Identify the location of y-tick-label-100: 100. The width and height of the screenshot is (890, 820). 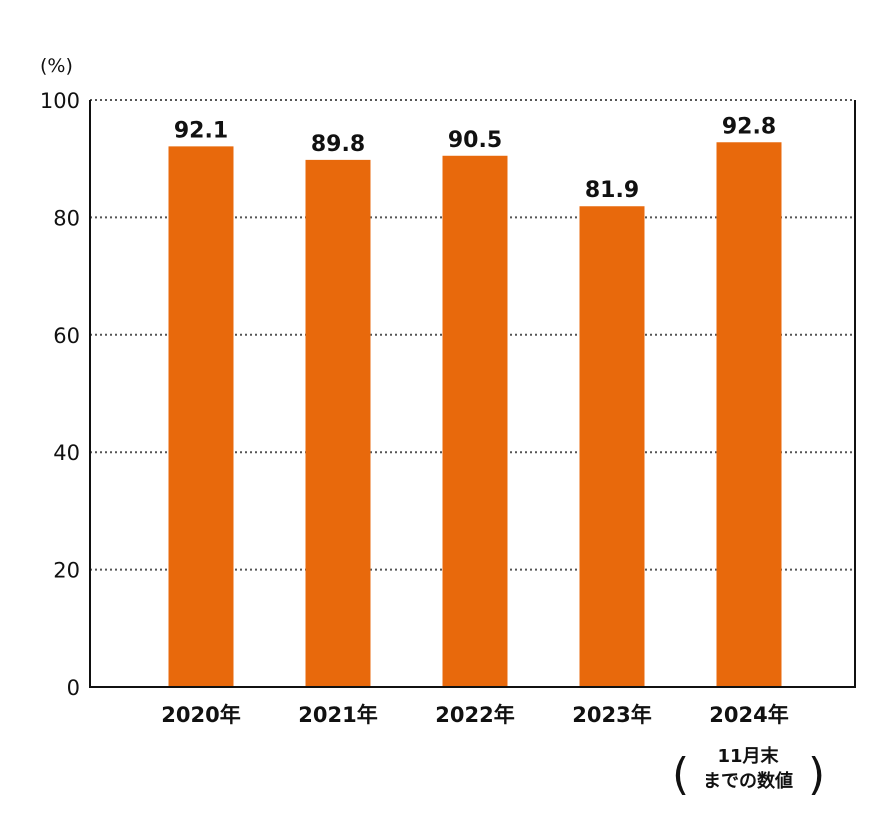
(60, 101).